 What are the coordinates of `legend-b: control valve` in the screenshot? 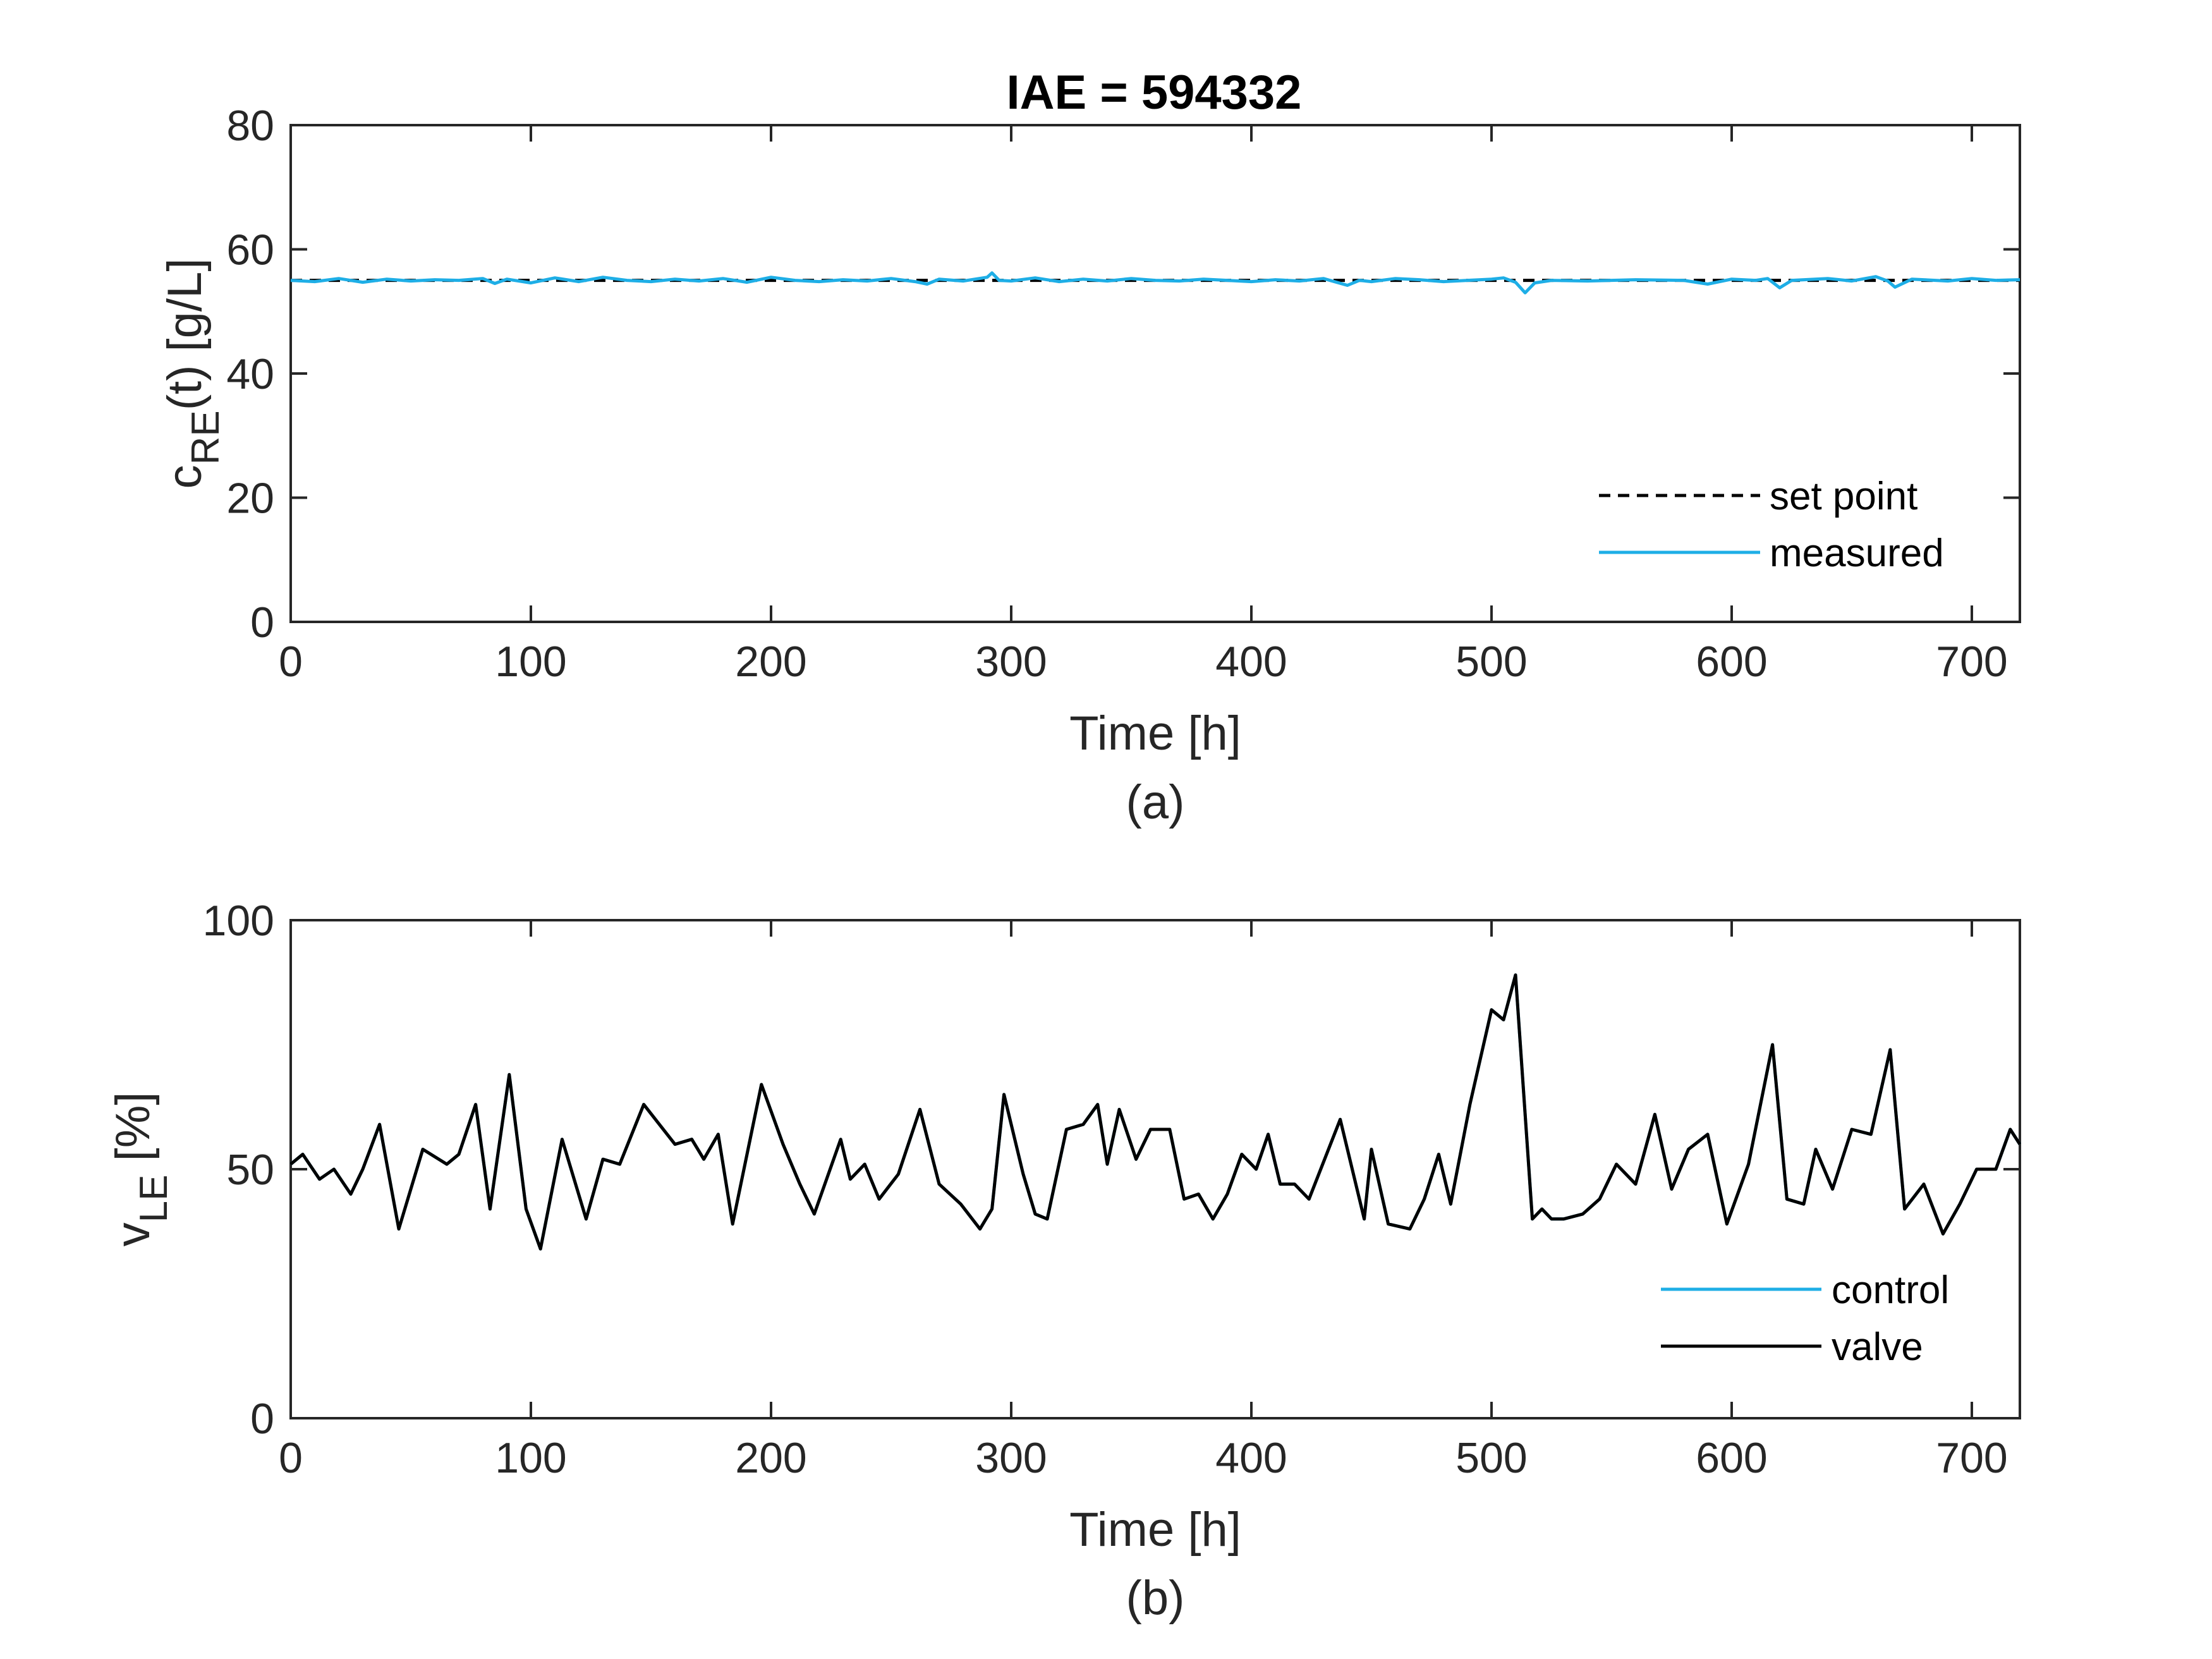 It's located at (1820, 1321).